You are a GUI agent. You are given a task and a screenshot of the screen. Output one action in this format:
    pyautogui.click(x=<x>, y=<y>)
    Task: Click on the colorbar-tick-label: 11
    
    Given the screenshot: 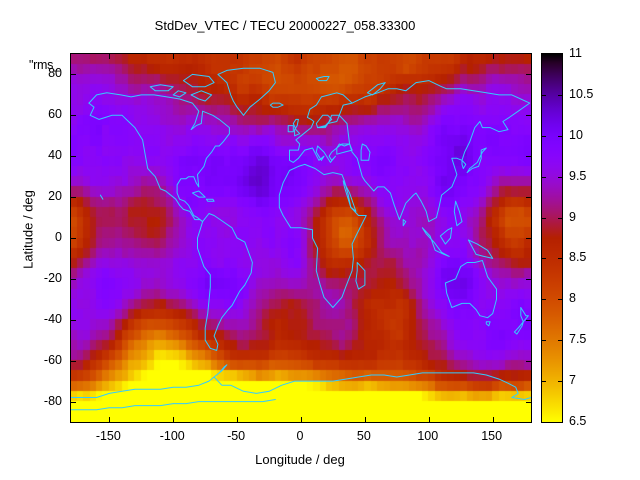 What is the action you would take?
    pyautogui.click(x=575, y=53)
    